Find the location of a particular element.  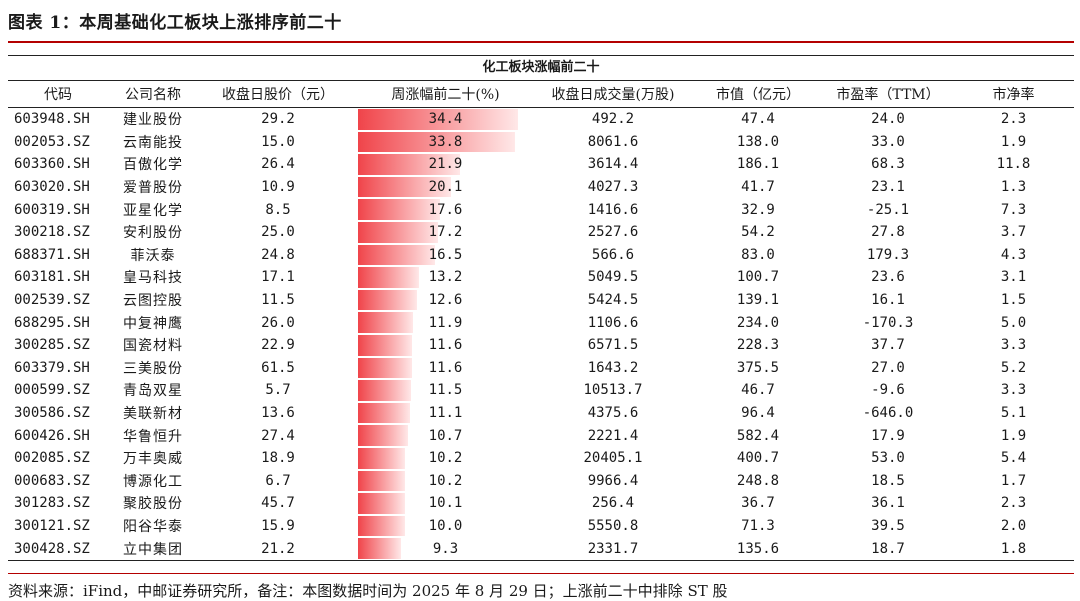

cell-pe: 17.9 is located at coordinates (888, 435).